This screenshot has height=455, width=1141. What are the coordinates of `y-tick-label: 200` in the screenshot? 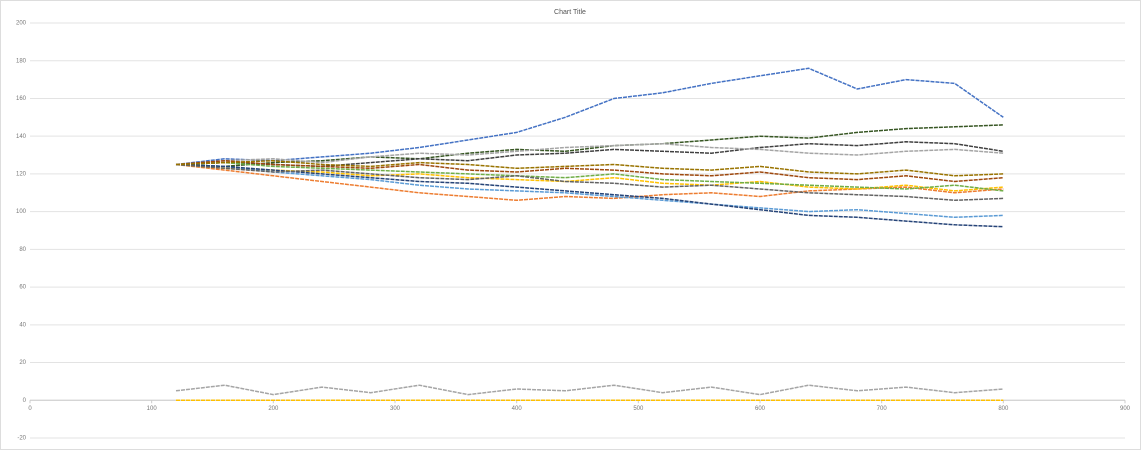 It's located at (21, 24).